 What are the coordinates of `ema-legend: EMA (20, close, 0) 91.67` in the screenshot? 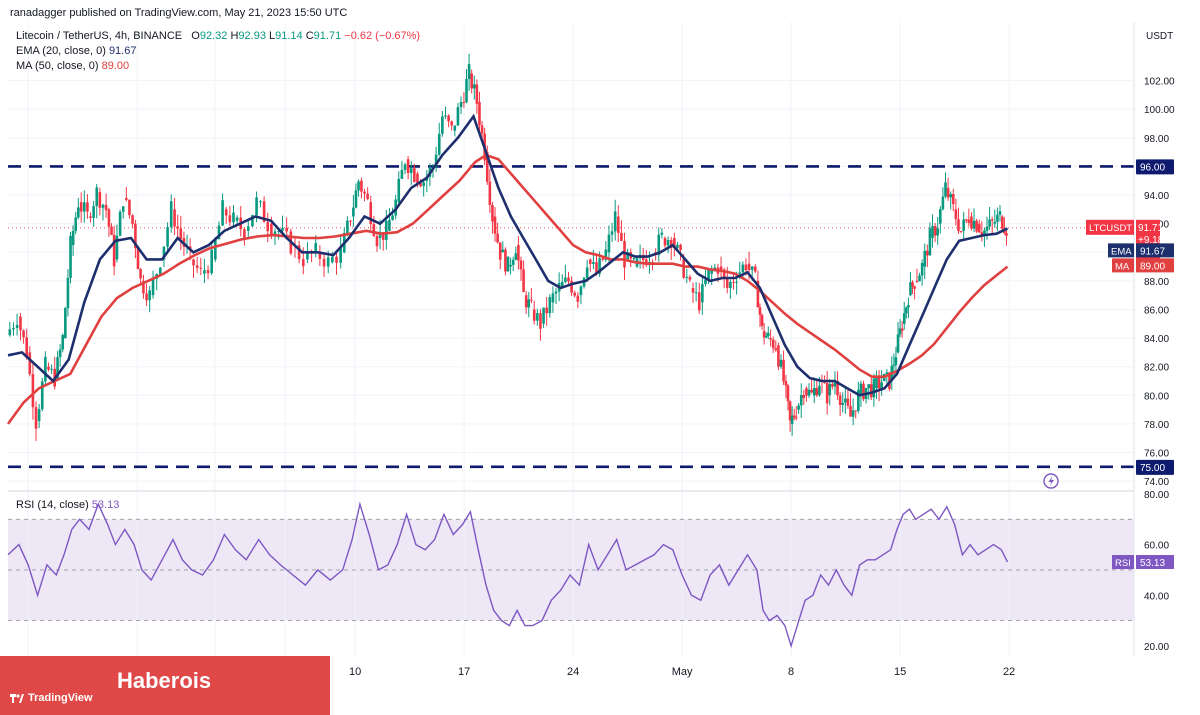 It's located at (76, 51).